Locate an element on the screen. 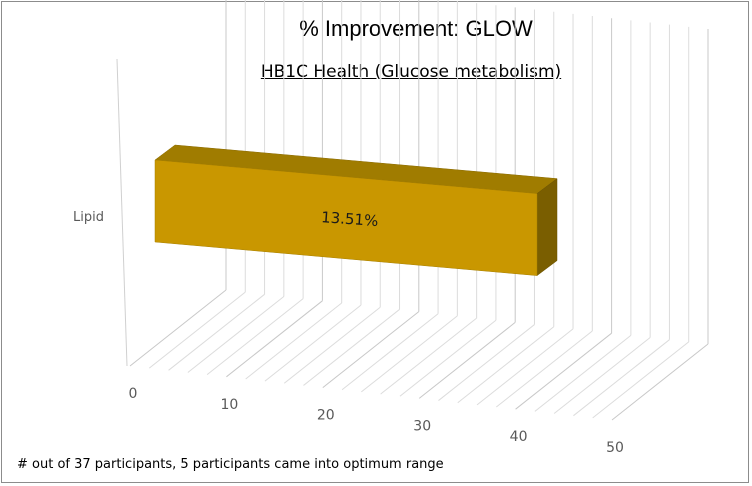 This screenshot has width=752, height=486. x-tick-label: 30 is located at coordinates (422, 426).